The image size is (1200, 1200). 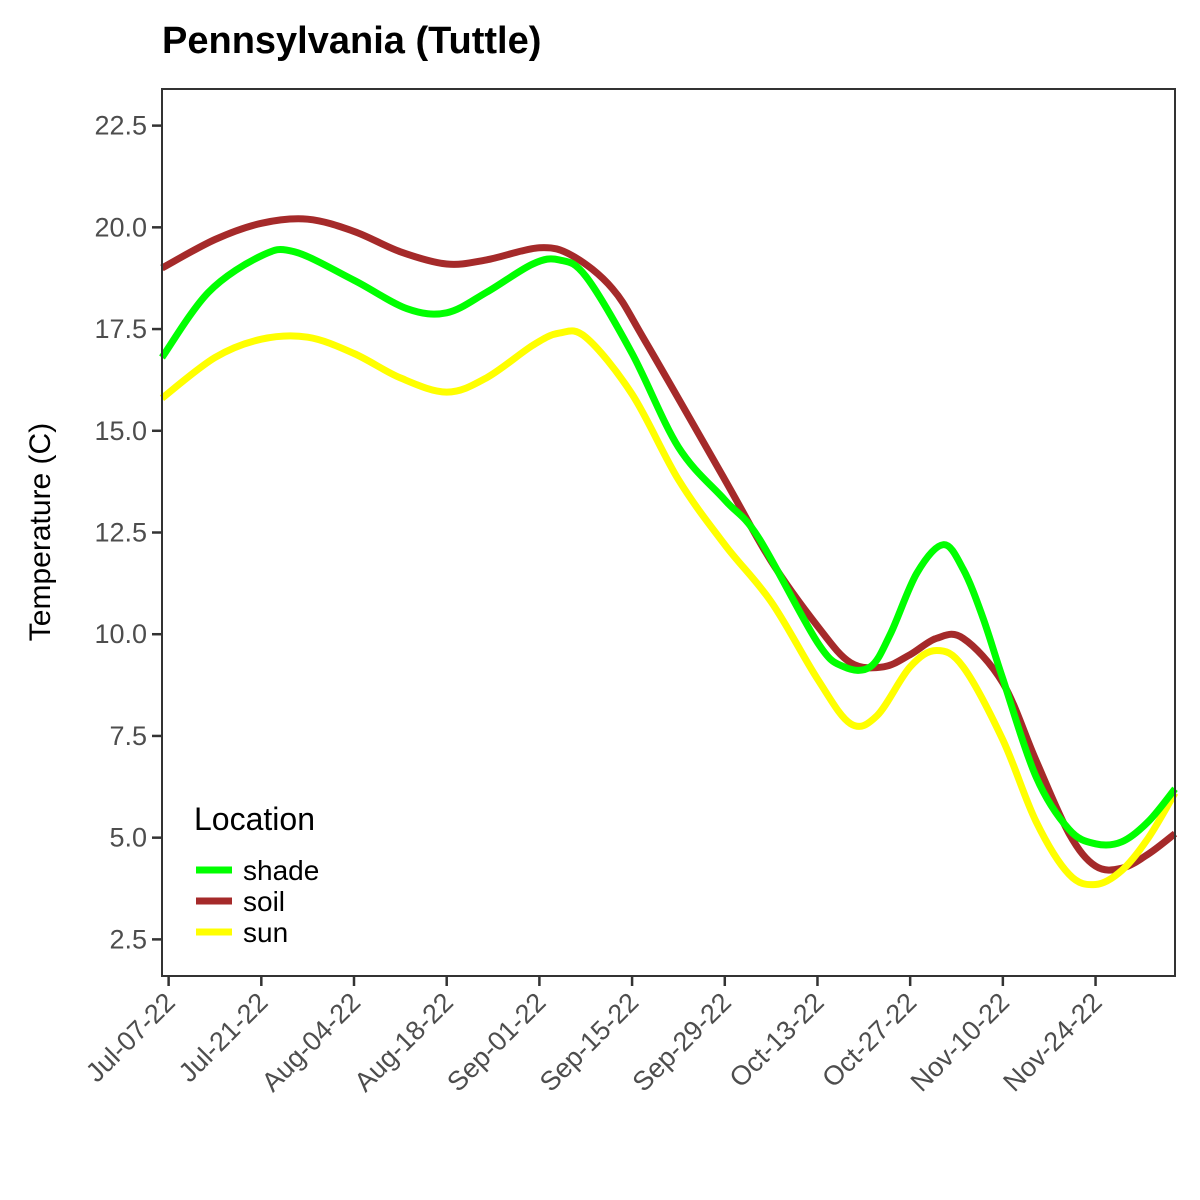 What do you see at coordinates (120, 533) in the screenshot?
I see `y-tick-label: 12.5` at bounding box center [120, 533].